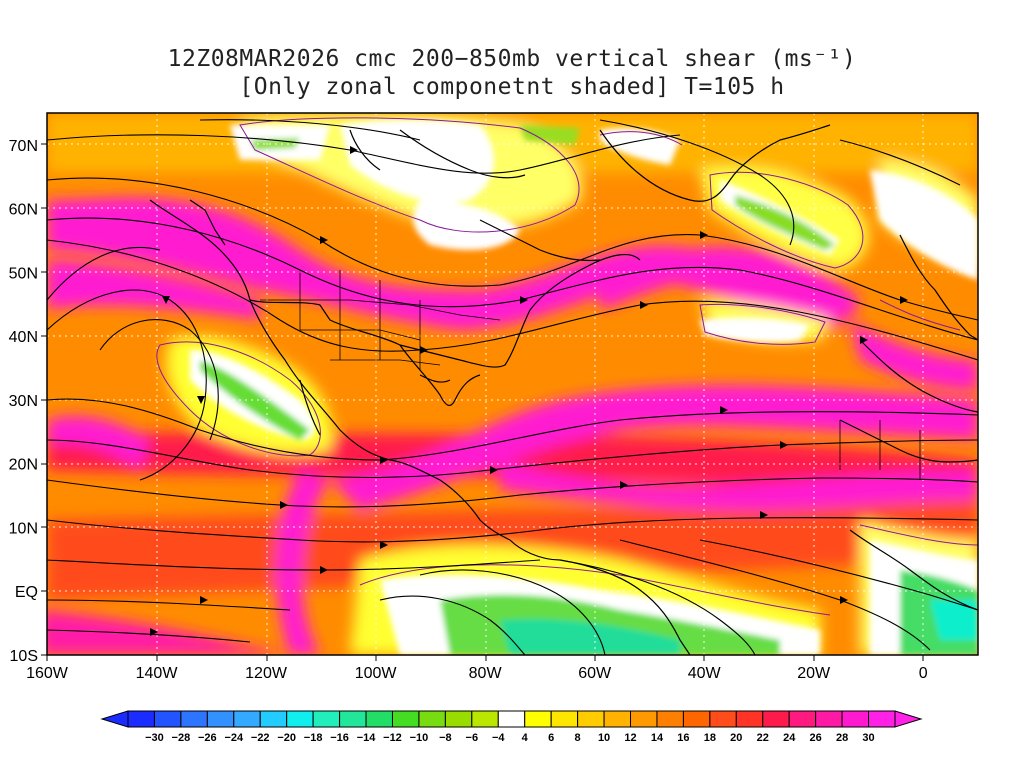 The image size is (1024, 768). Describe the element at coordinates (868, 738) in the screenshot. I see `colorbar-label: 30` at that location.